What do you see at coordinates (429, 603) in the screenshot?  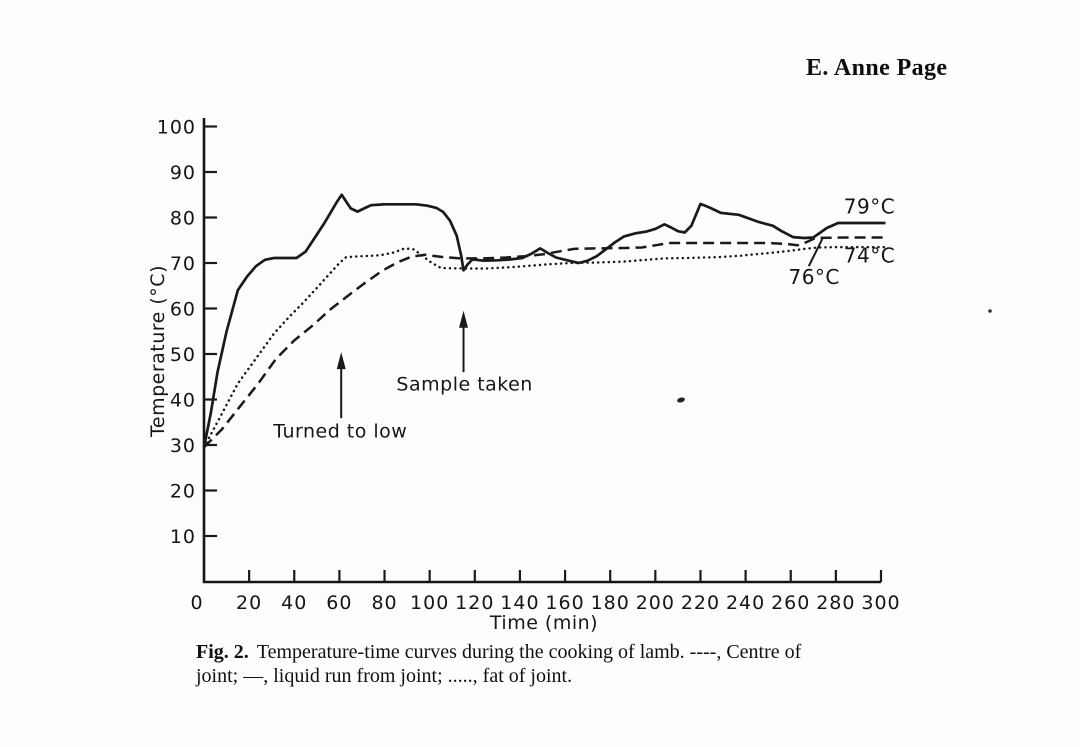 I see `x-tick-label: 100` at bounding box center [429, 603].